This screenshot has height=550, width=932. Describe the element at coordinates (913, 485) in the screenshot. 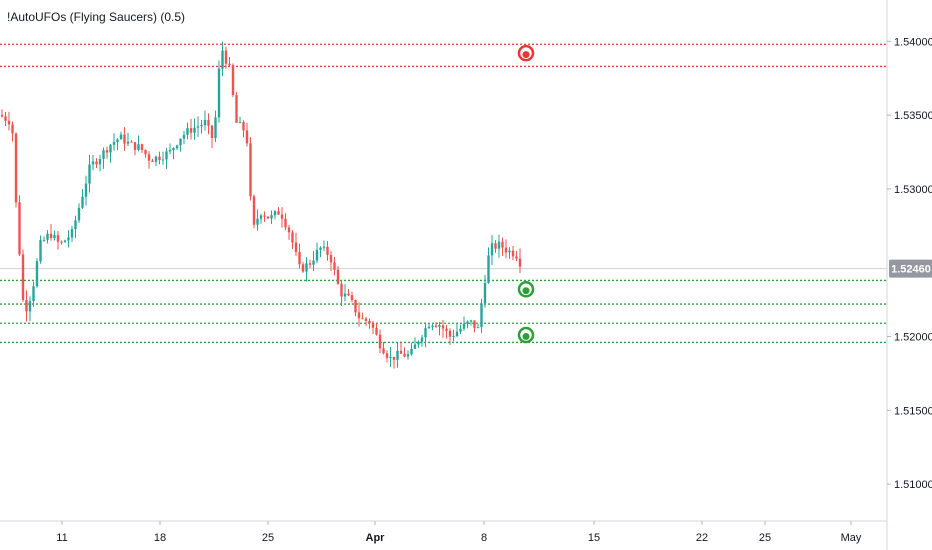

I see `y-tick-label: 1.51000` at that location.